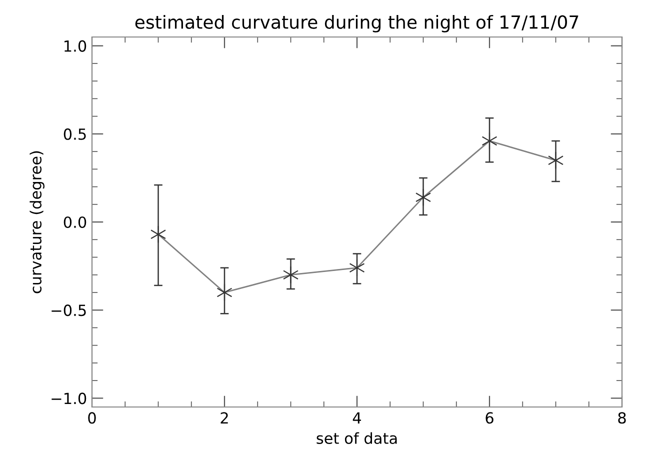 This screenshot has height=463, width=659. I want to click on y-tick-label: −1.0, so click(69, 398).